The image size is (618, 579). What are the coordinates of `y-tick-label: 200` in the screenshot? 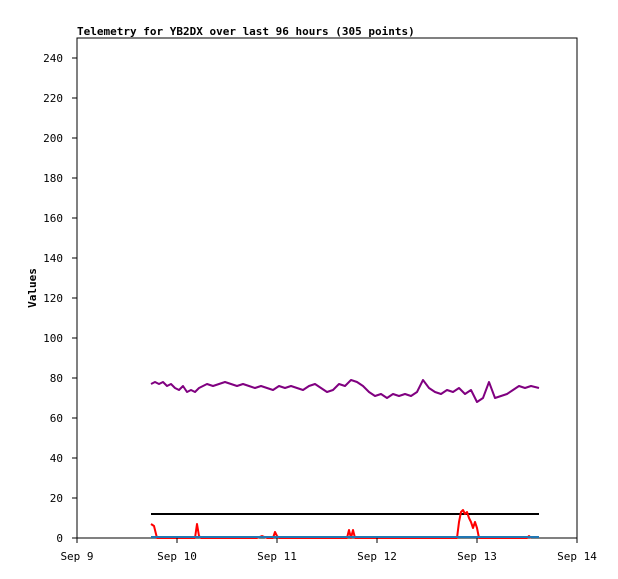 It's located at (53, 138).